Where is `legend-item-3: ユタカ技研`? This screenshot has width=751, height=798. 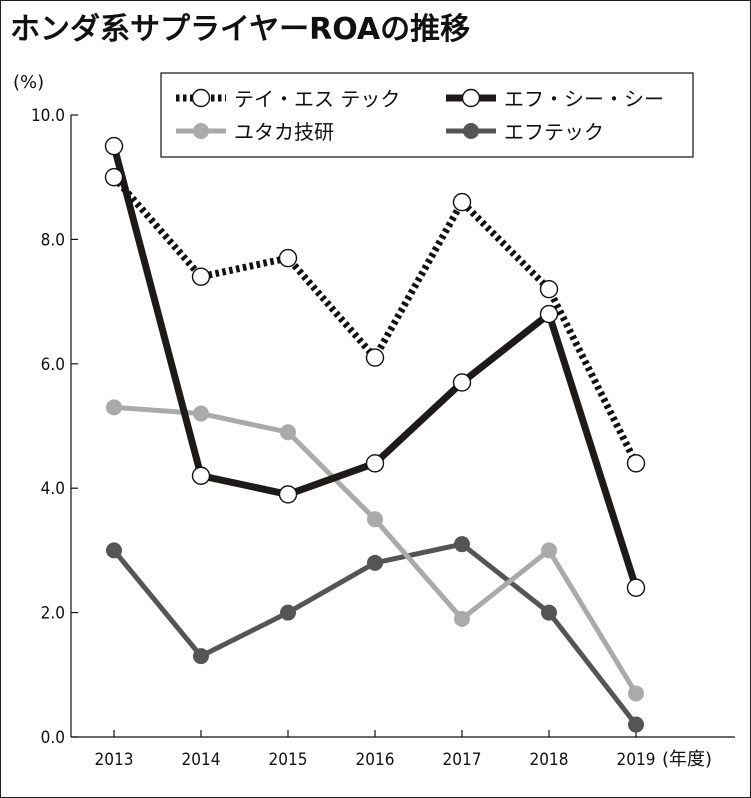
legend-item-3: ユタカ技研 is located at coordinates (255, 132).